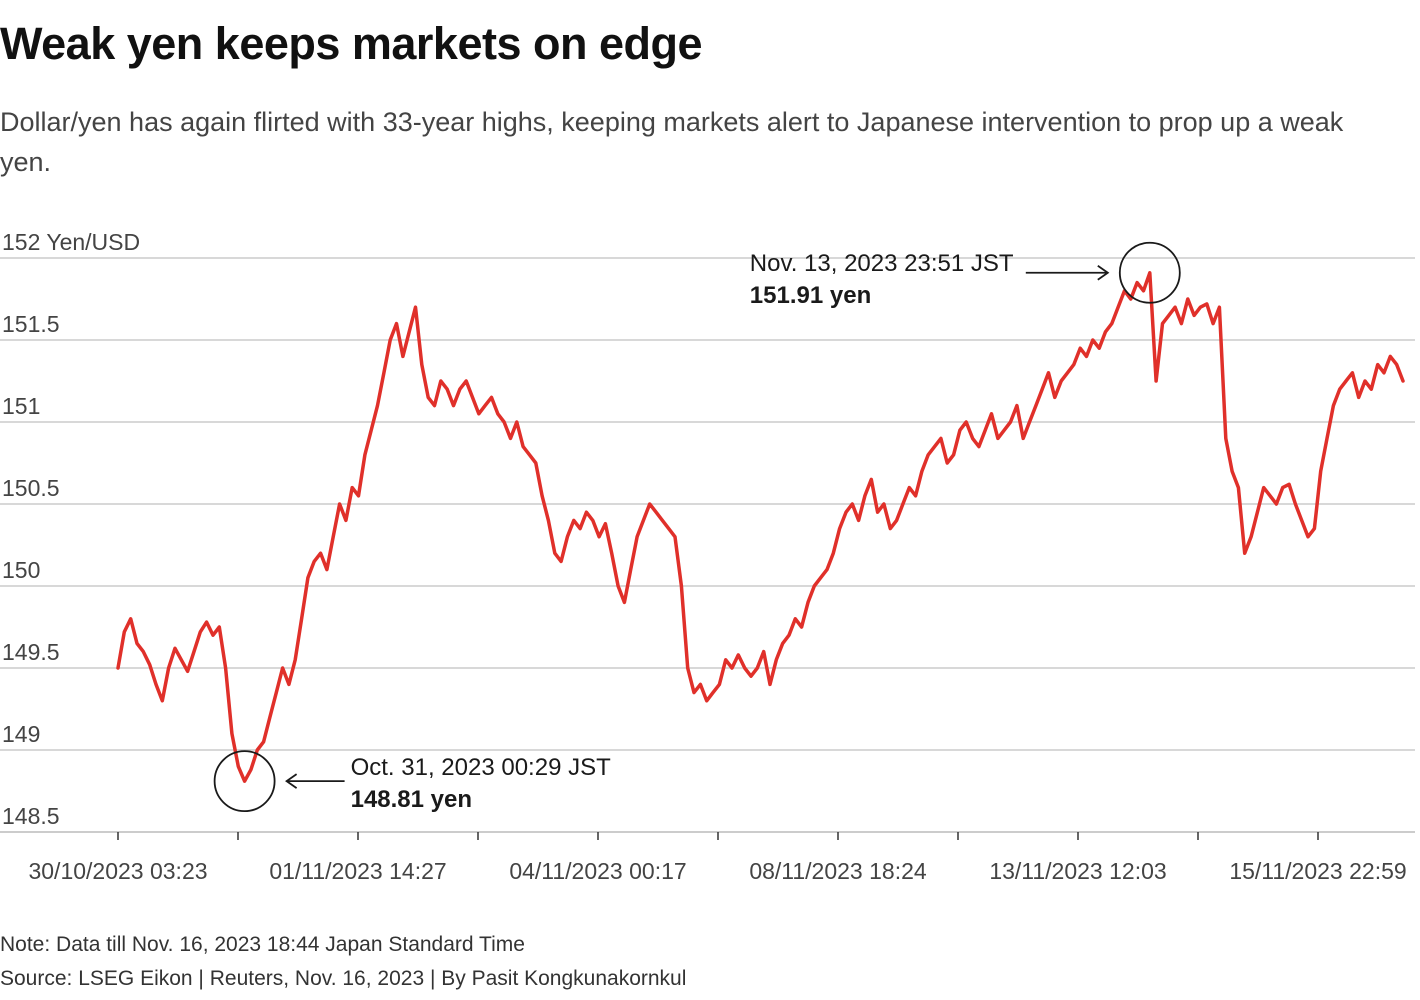  I want to click on low-point-label: Oct. 31, 2023 00:29 JST, so click(481, 767).